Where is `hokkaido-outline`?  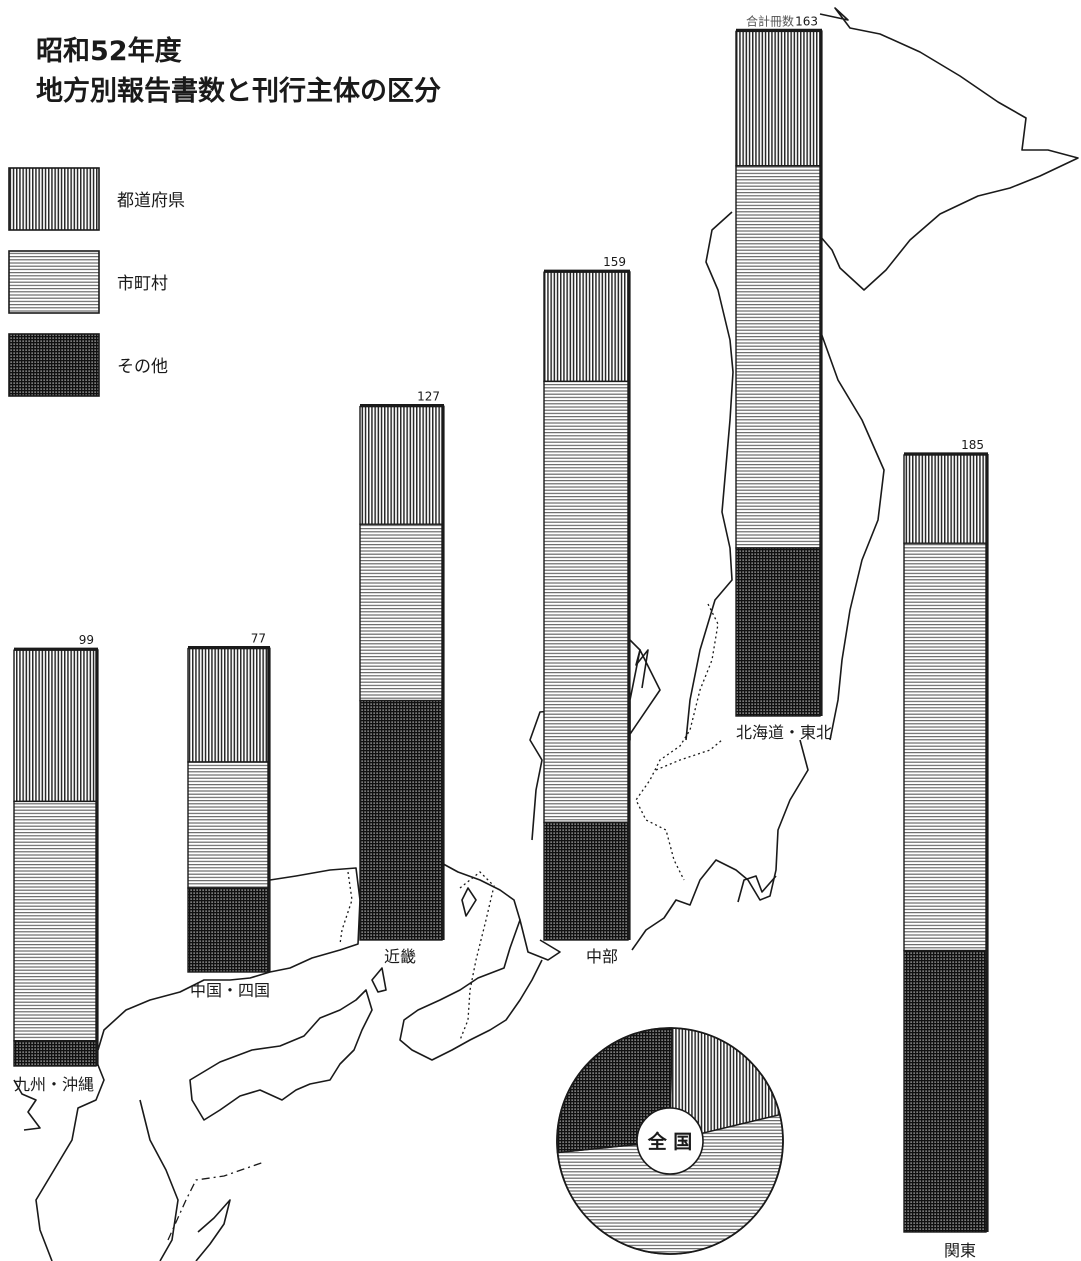
hokkaido-outline is located at coordinates (949, 149).